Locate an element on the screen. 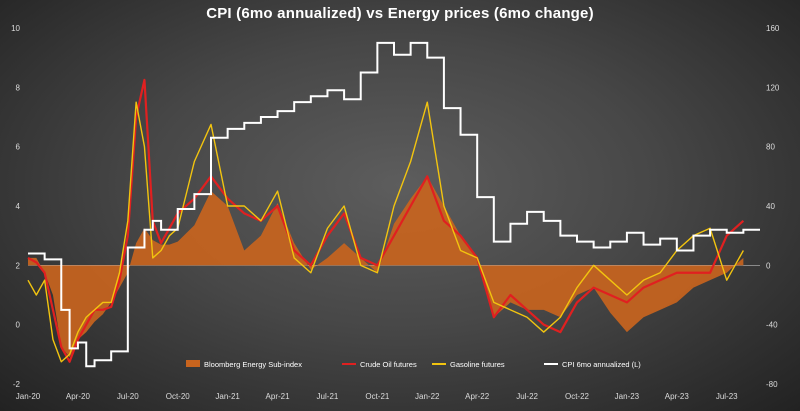  y-right-tick-label: 0 is located at coordinates (768, 265).